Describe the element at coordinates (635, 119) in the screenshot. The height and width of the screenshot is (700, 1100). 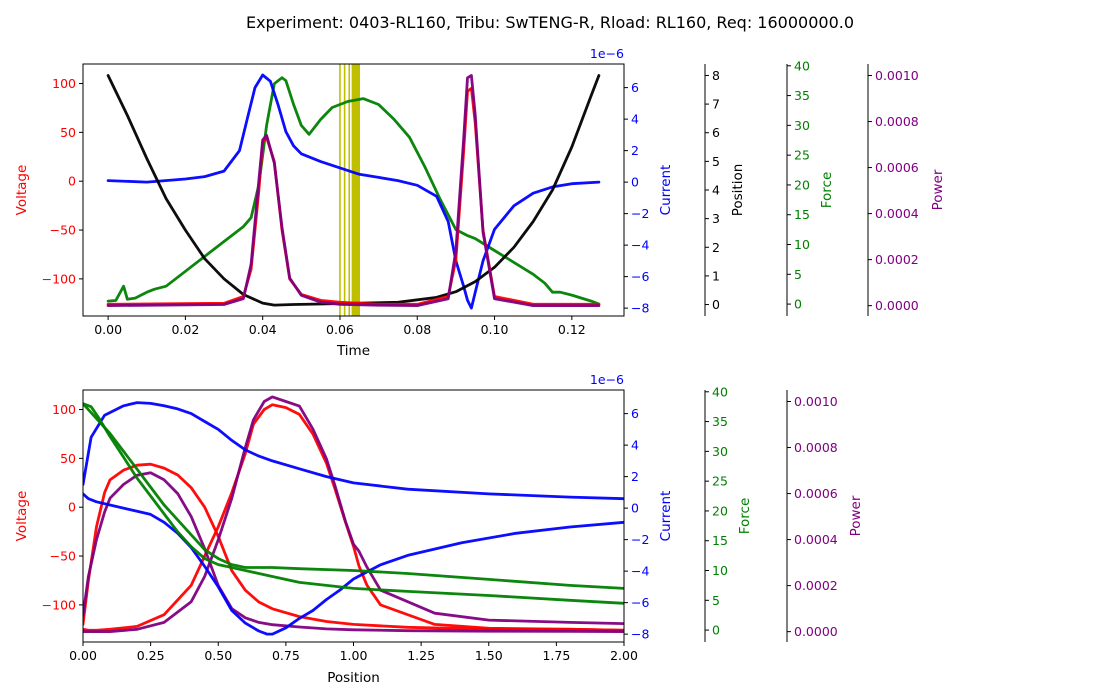
I see `current-tick-label: 4` at that location.